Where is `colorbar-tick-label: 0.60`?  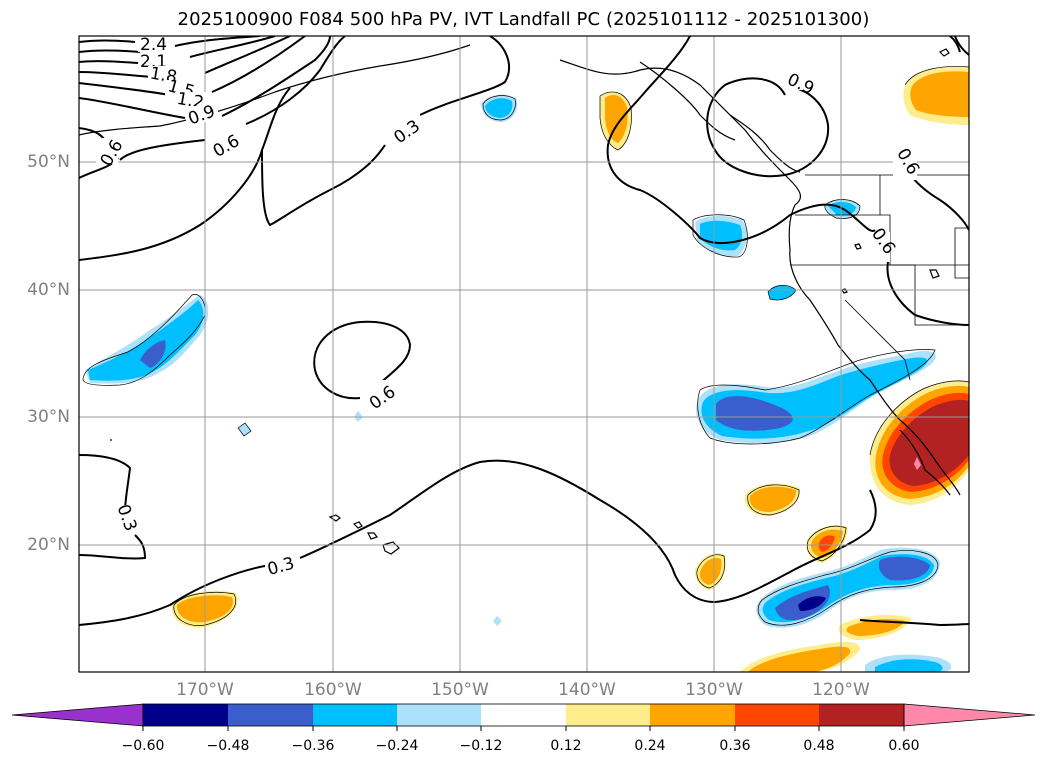
colorbar-tick-label: 0.60 is located at coordinates (904, 746).